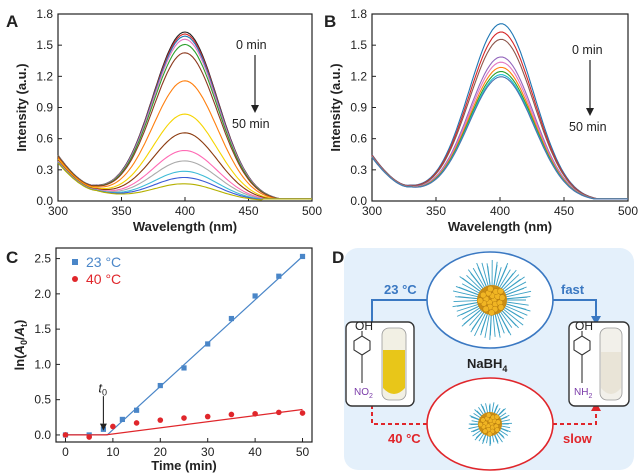 This screenshot has height=475, width=640. I want to click on reactant-no2-label: NO2, so click(363, 393).